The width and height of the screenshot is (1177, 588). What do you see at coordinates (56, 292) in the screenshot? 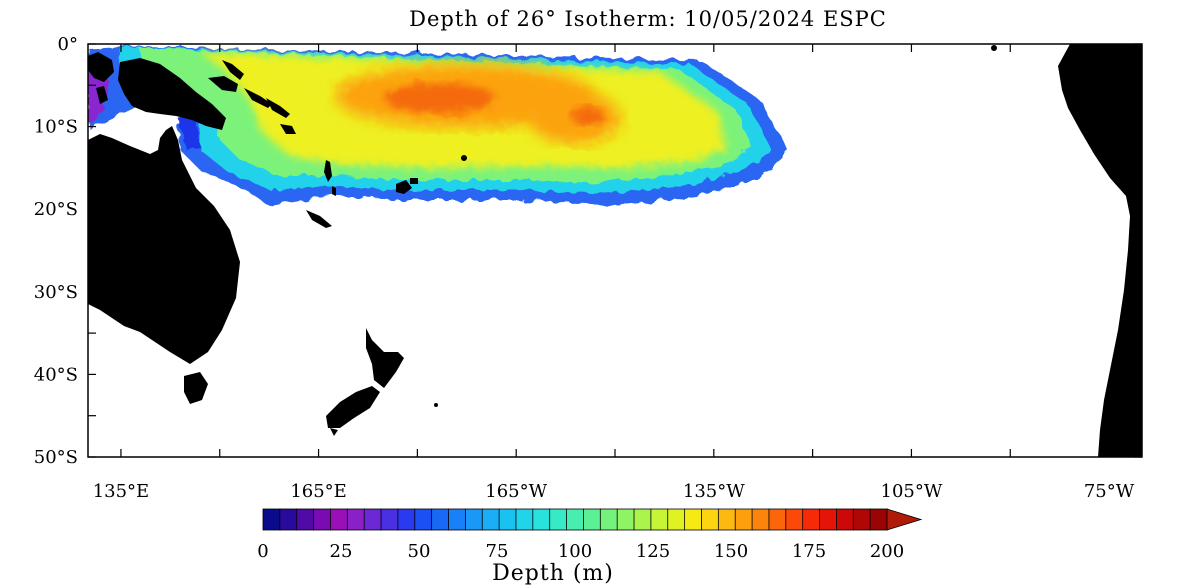
I see `y-tick-label: 30°S` at bounding box center [56, 292].